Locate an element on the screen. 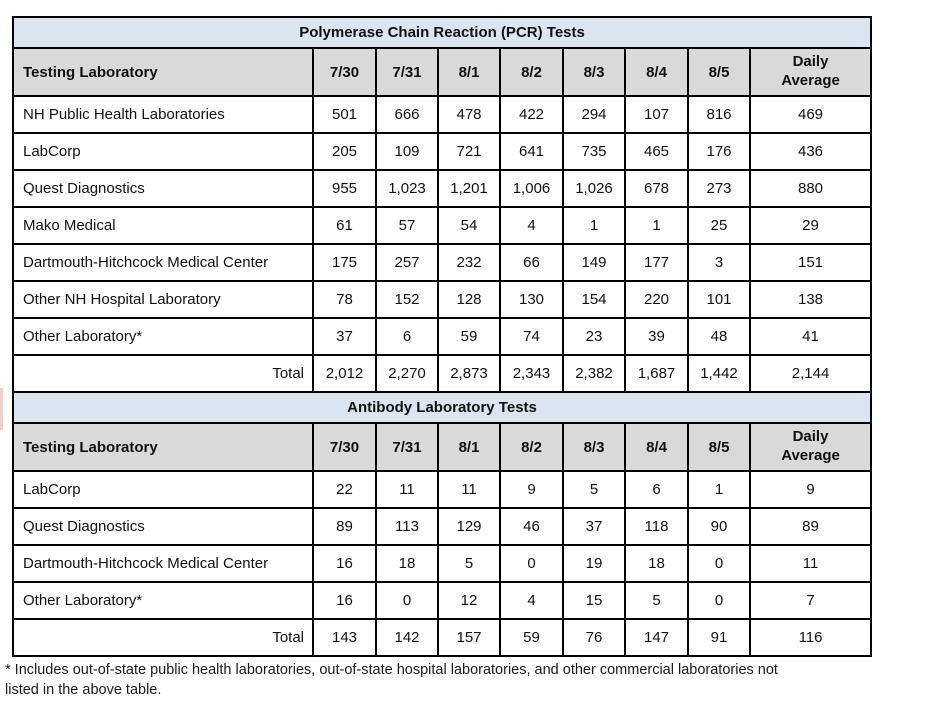 The image size is (932, 708). antibody-column-header-daily-average: Daily Average is located at coordinates (810, 447).